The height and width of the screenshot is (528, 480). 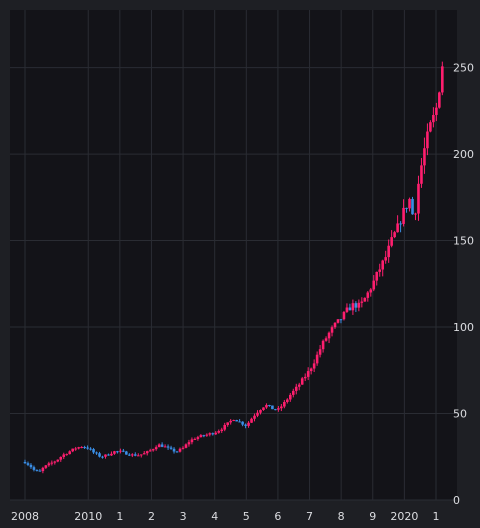 What do you see at coordinates (214, 516) in the screenshot?
I see `x-tick-label: 4` at bounding box center [214, 516].